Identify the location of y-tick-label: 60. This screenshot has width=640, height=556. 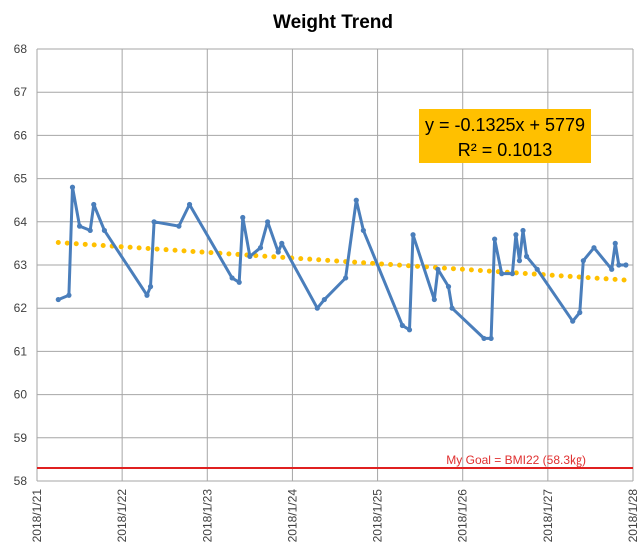
(21, 395).